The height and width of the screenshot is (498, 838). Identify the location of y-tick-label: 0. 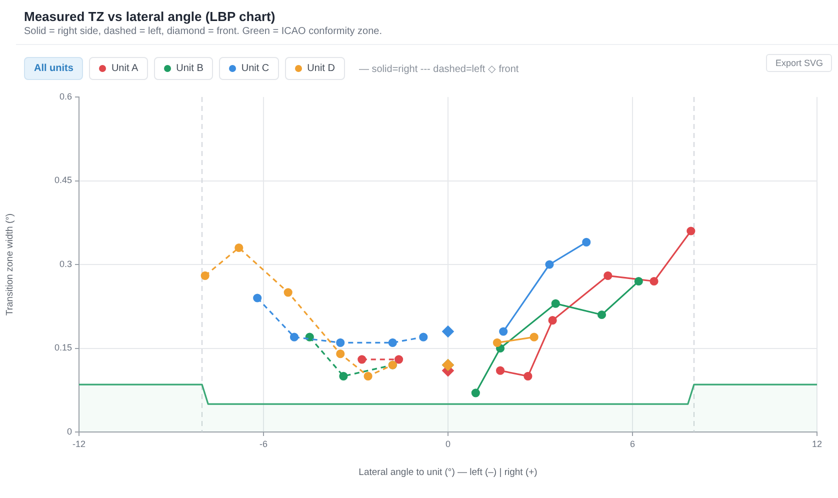
(69, 431).